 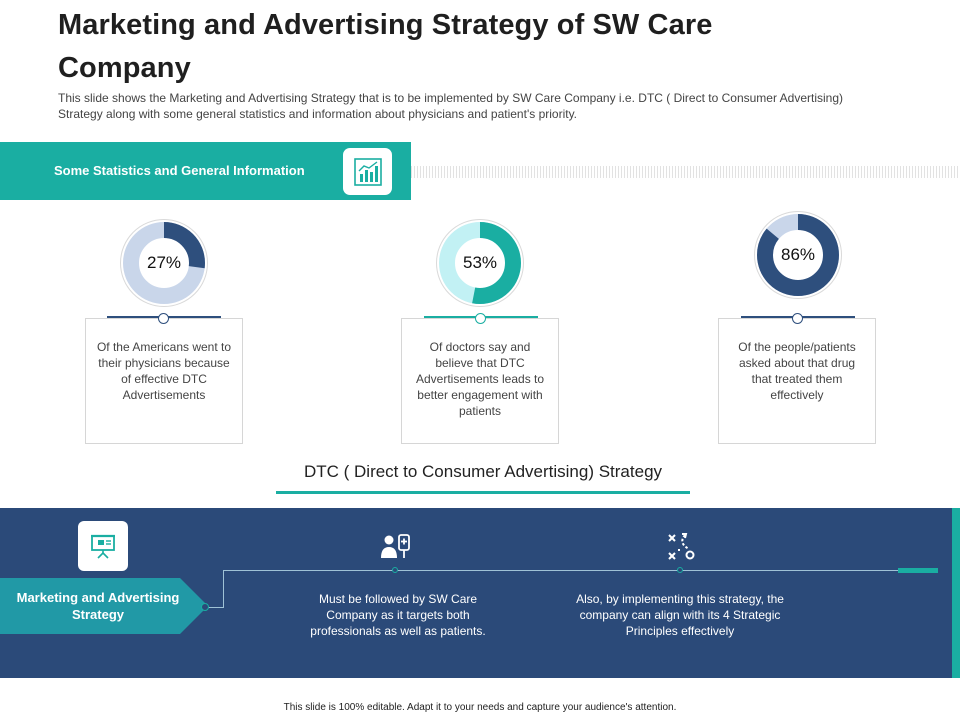 I want to click on stat-percent-2: 53%, so click(x=480, y=262).